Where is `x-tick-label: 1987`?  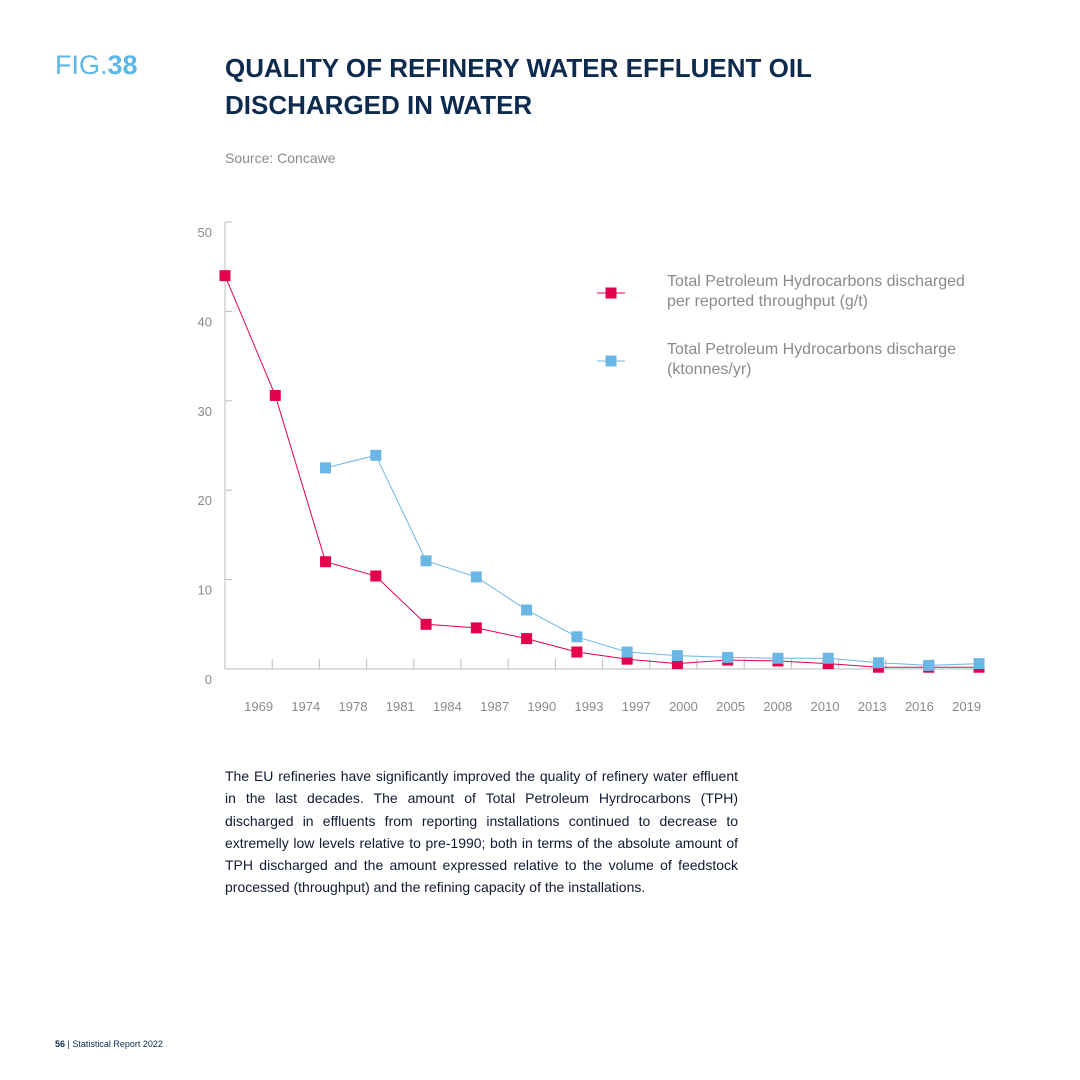
x-tick-label: 1987 is located at coordinates (494, 706).